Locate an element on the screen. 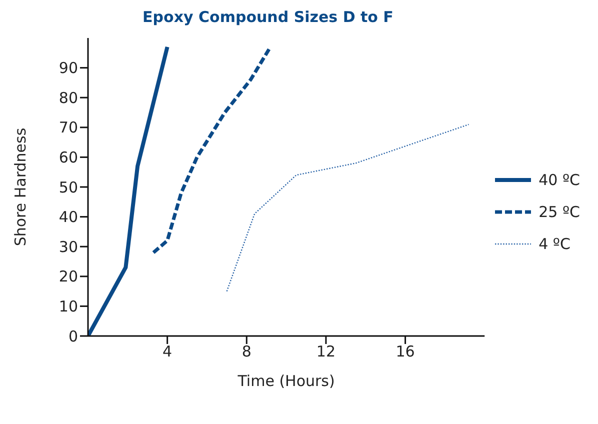 This screenshot has width=598, height=424. y-tick-label: 40 is located at coordinates (68, 217).